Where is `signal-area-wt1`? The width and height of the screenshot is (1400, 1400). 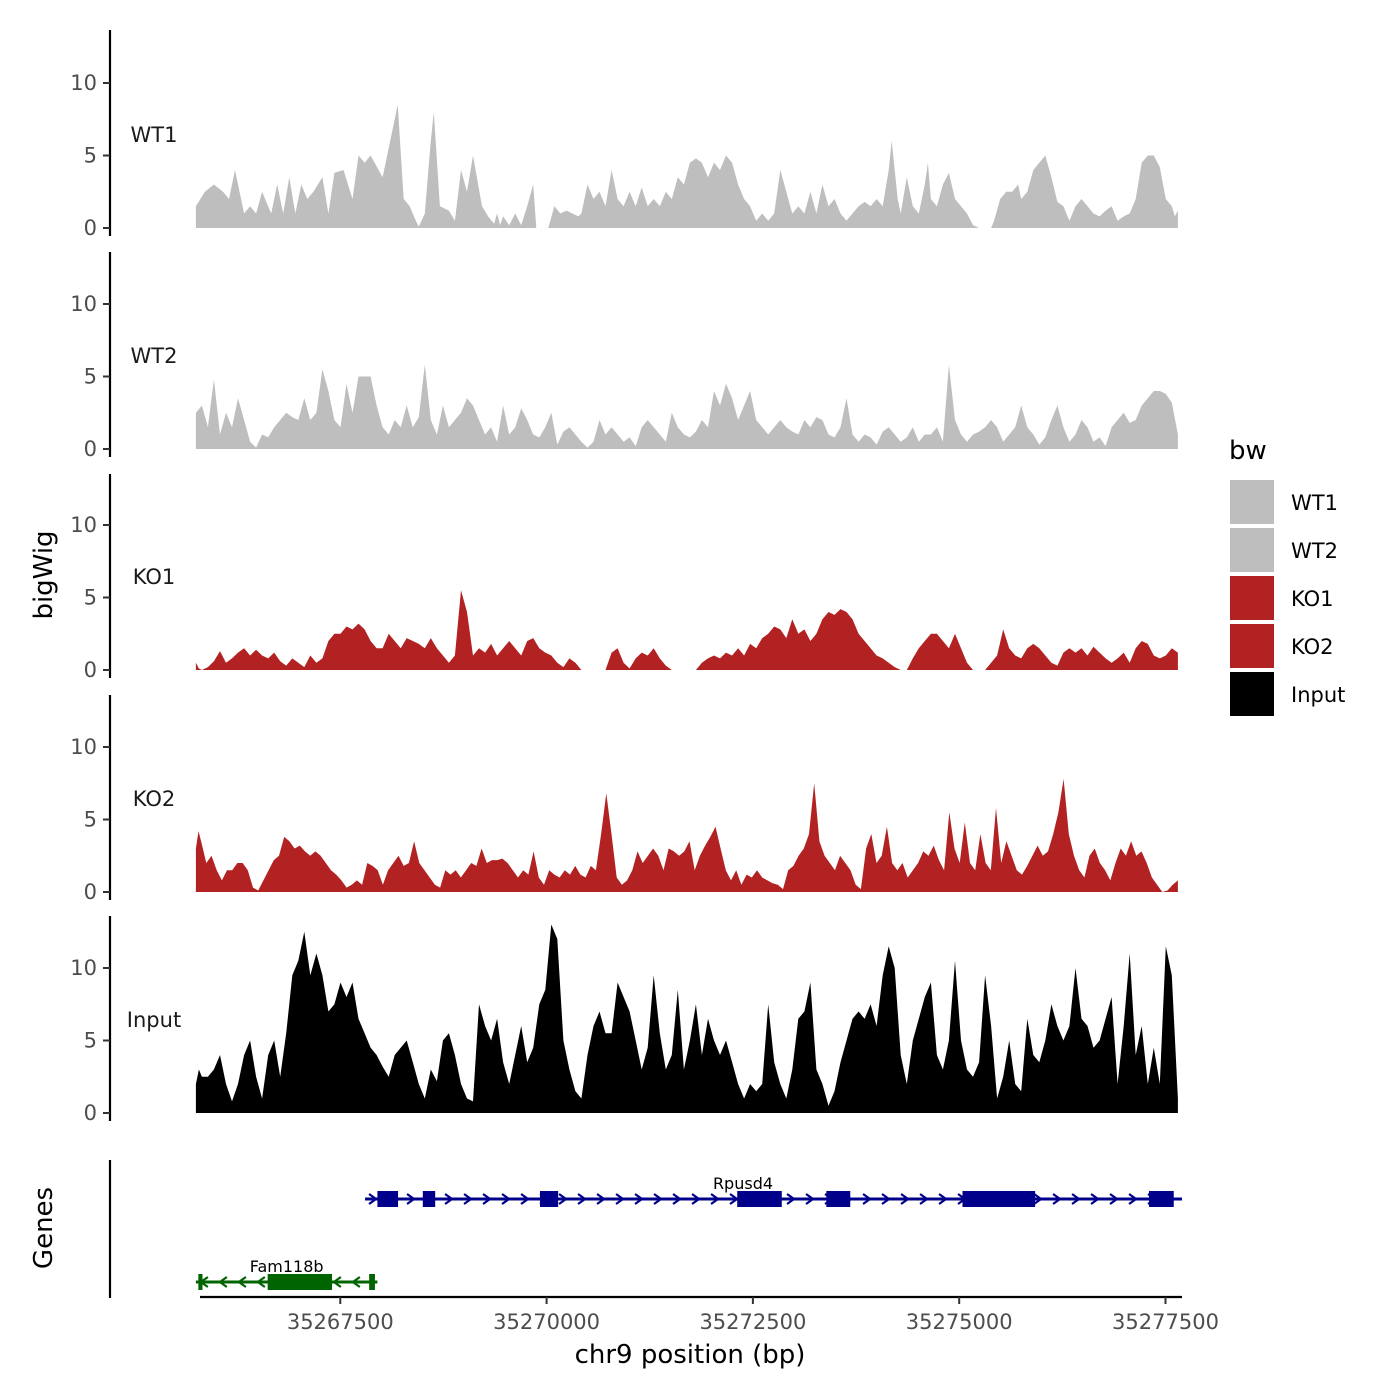 signal-area-wt1 is located at coordinates (686, 166).